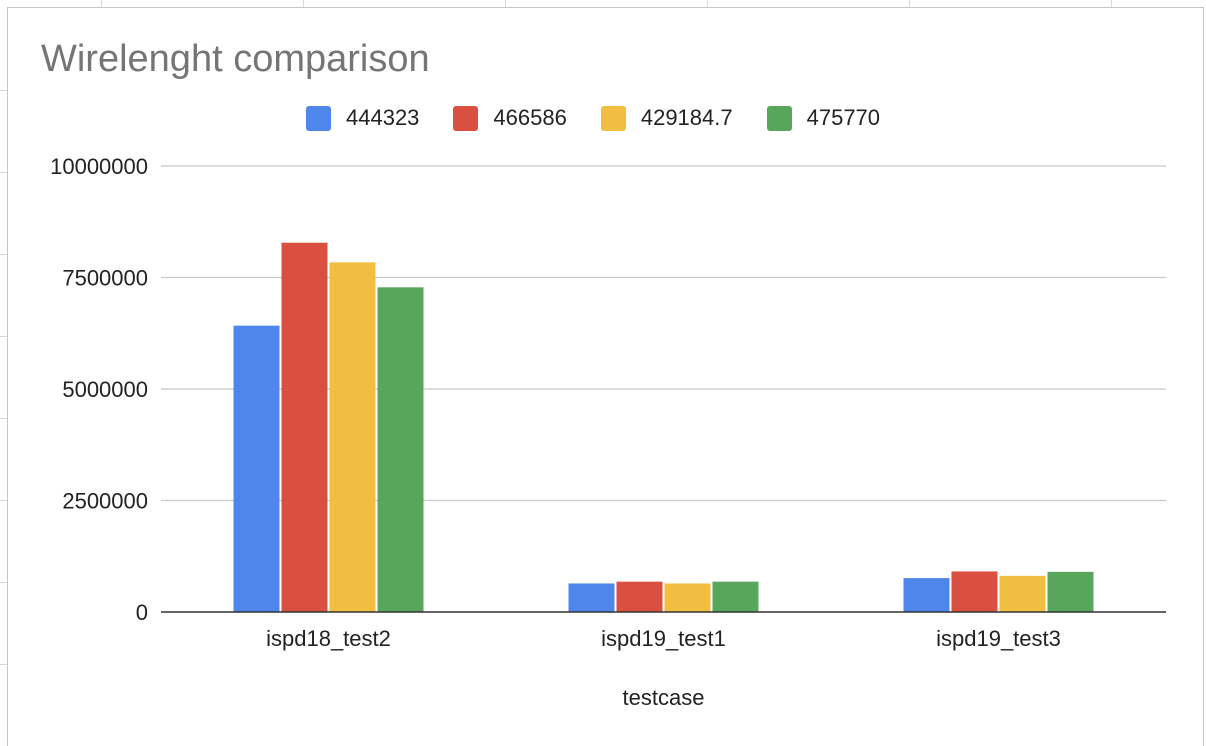  I want to click on x-tick-label: ispd18_test2, so click(328, 638).